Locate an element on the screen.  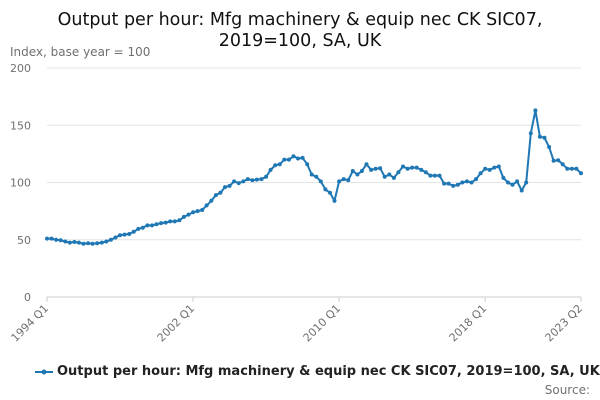
source-label: Source: is located at coordinates (567, 390).